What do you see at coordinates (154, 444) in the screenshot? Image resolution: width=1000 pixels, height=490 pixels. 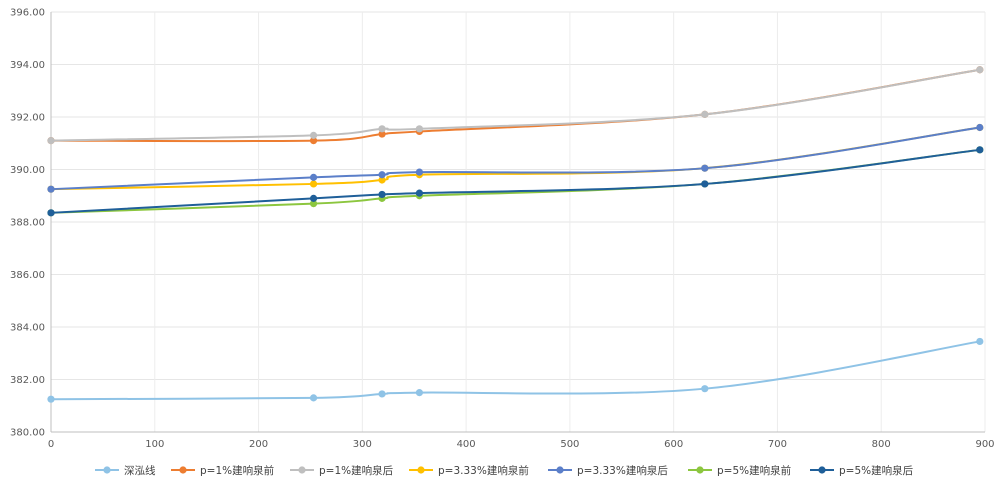 I see `x-tick-label: 100` at bounding box center [154, 444].